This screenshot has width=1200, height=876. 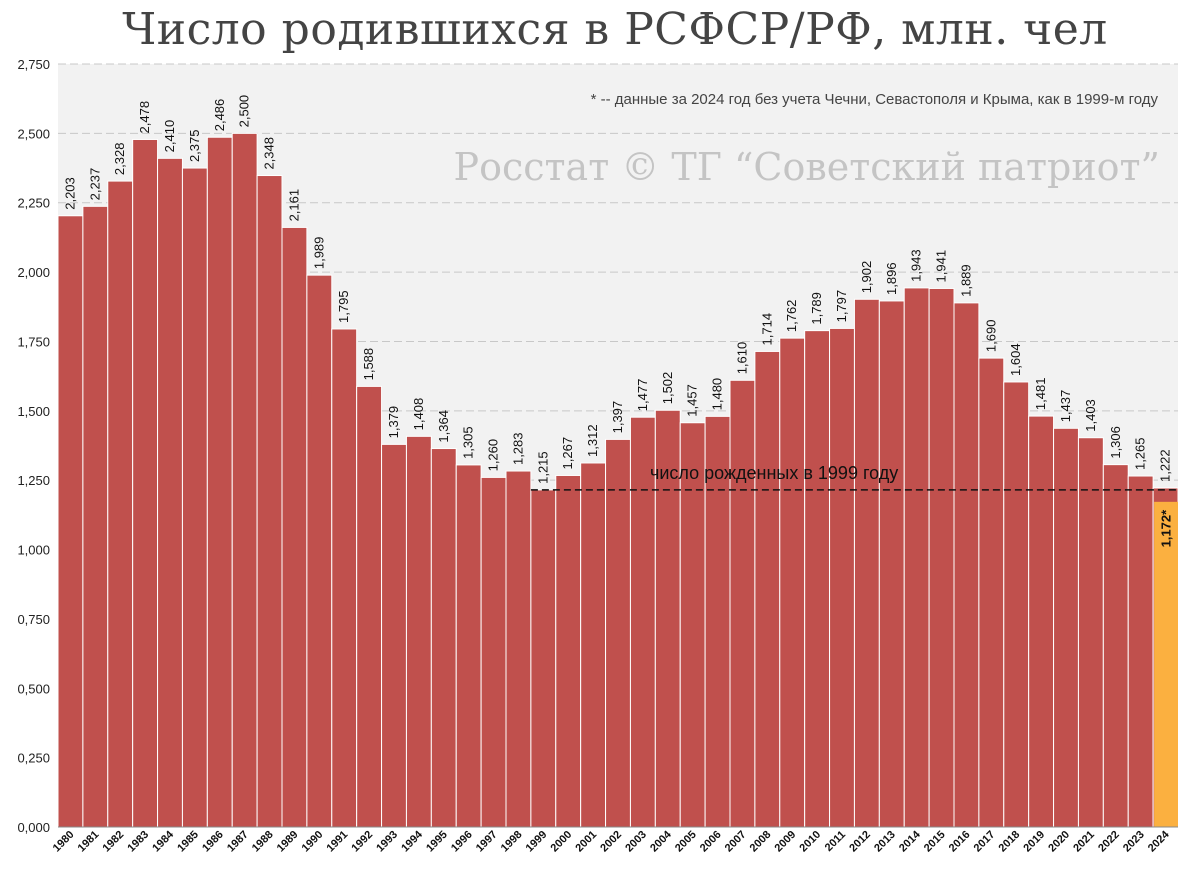 What do you see at coordinates (941, 266) in the screenshot?
I see `data-label: 1,941` at bounding box center [941, 266].